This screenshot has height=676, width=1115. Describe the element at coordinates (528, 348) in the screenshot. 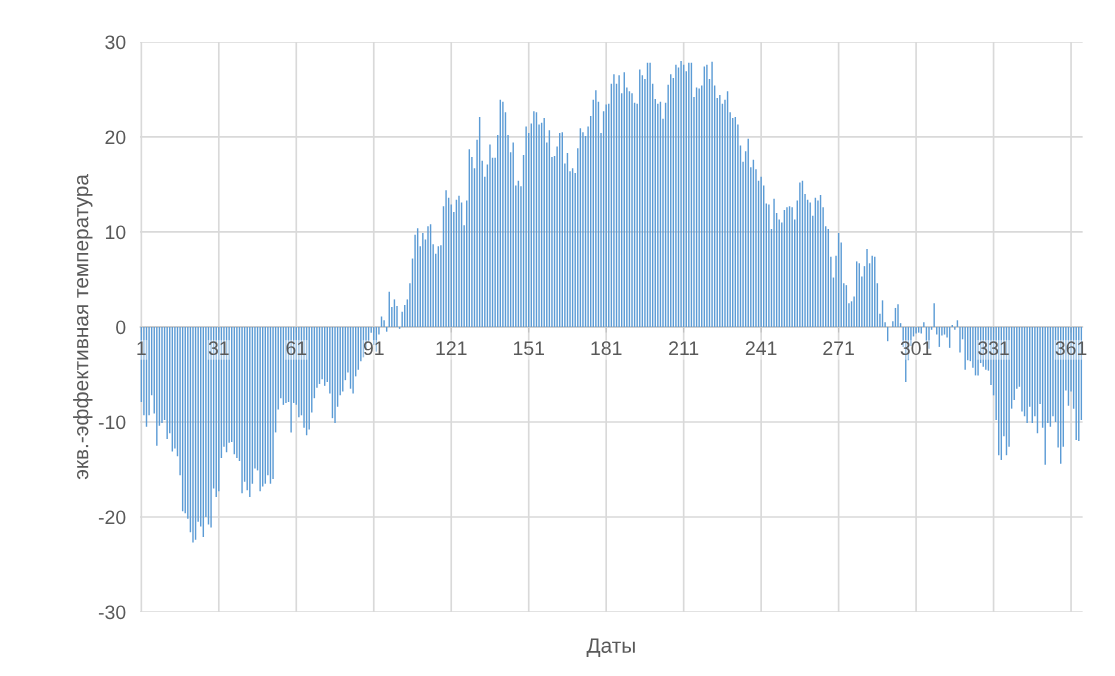

I see `x-tick-label: 151` at that location.